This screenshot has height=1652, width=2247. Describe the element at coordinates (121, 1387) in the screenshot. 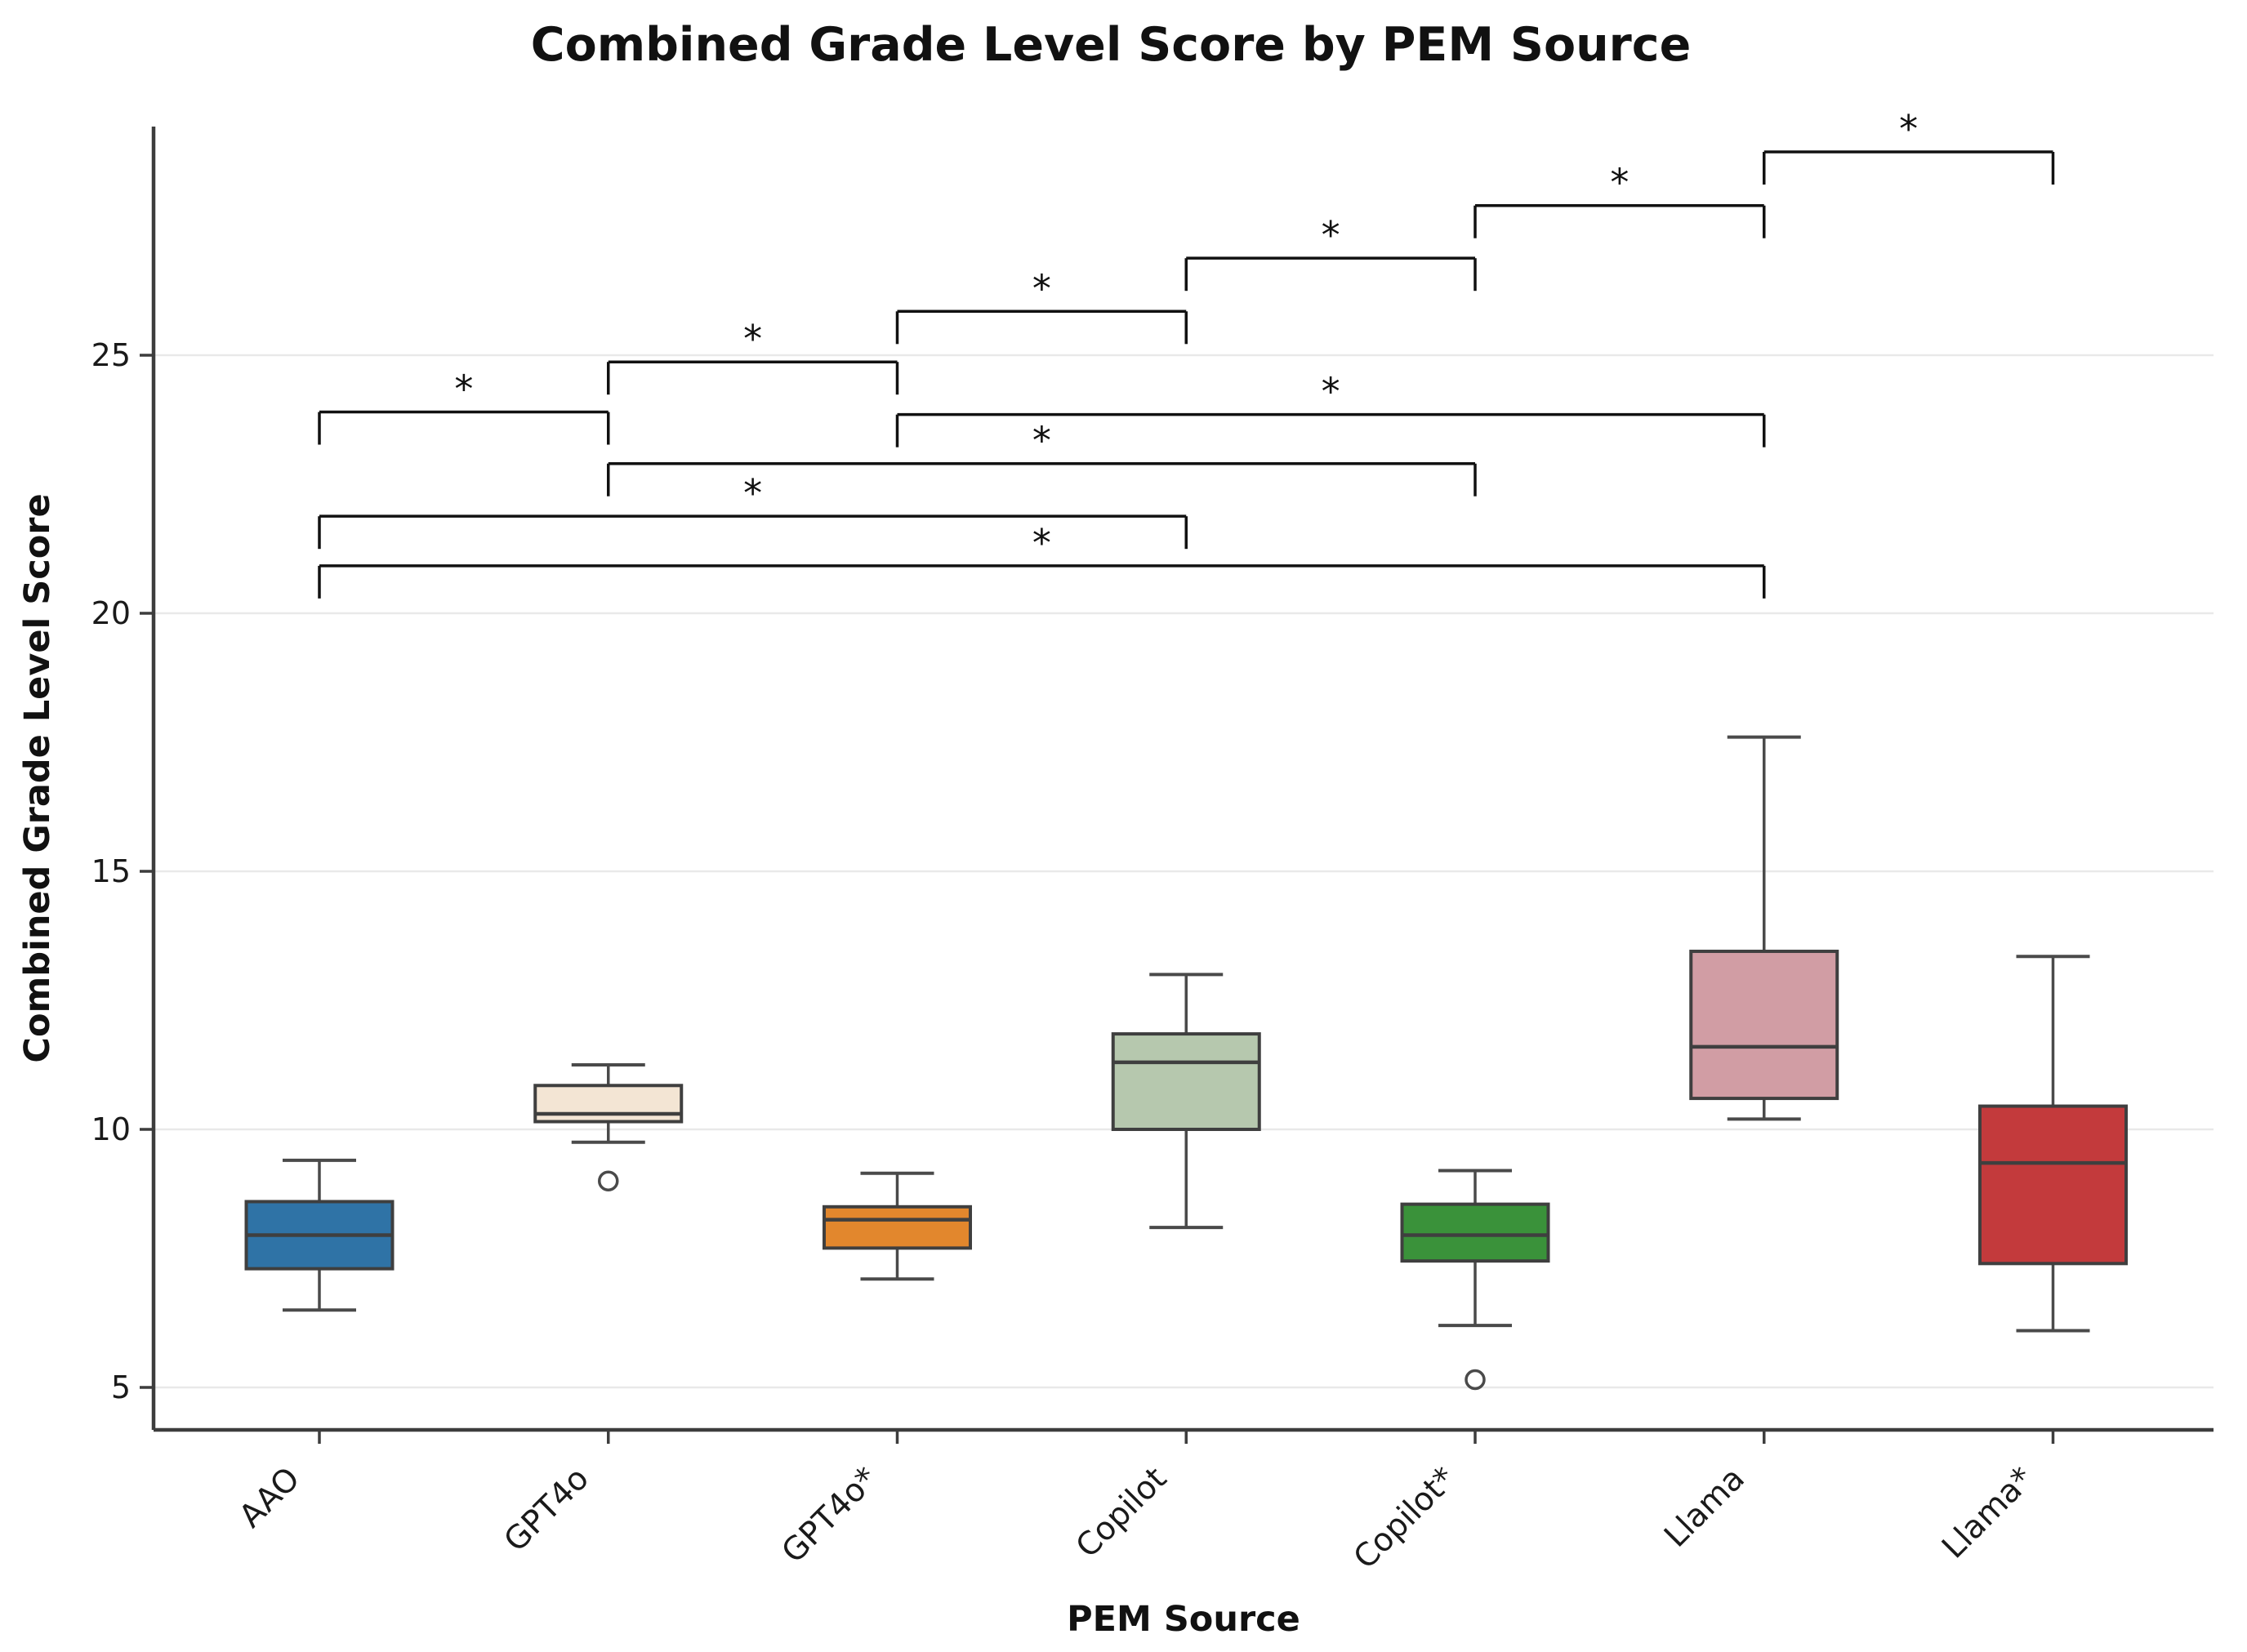

I see `y-tick-label-5: 5` at that location.